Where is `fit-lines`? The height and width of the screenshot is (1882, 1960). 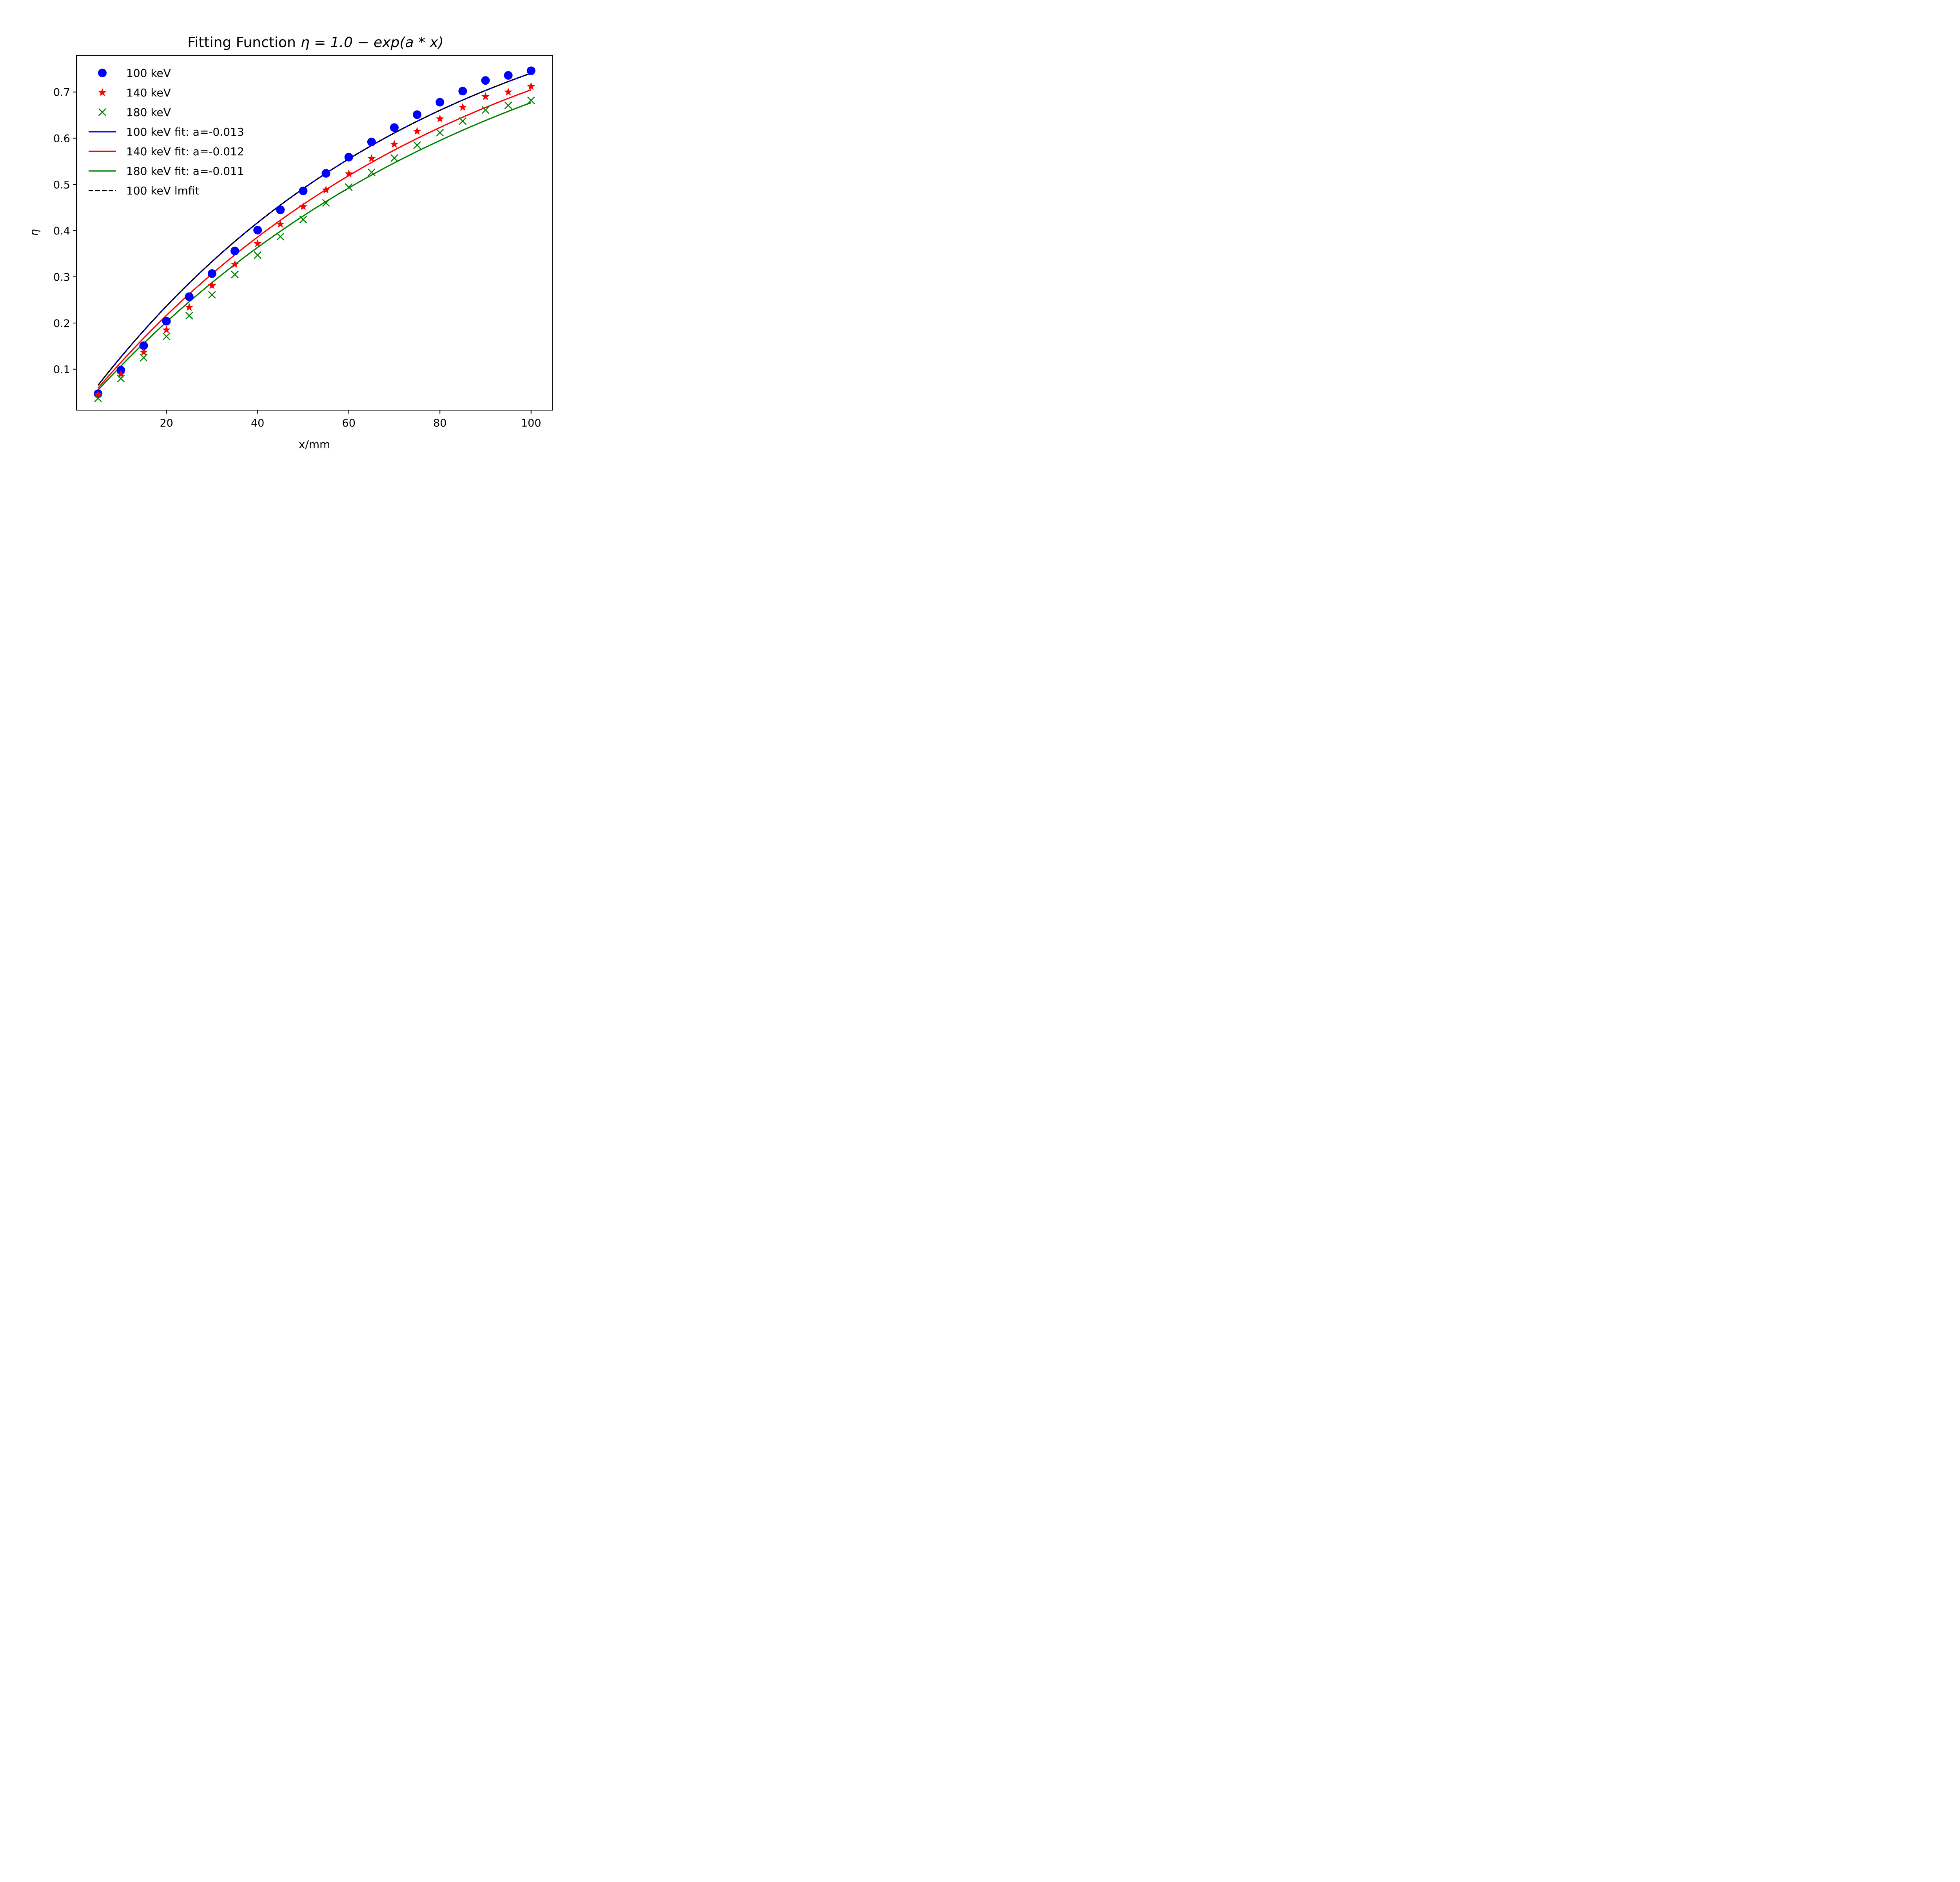
fit-lines is located at coordinates (314, 232).